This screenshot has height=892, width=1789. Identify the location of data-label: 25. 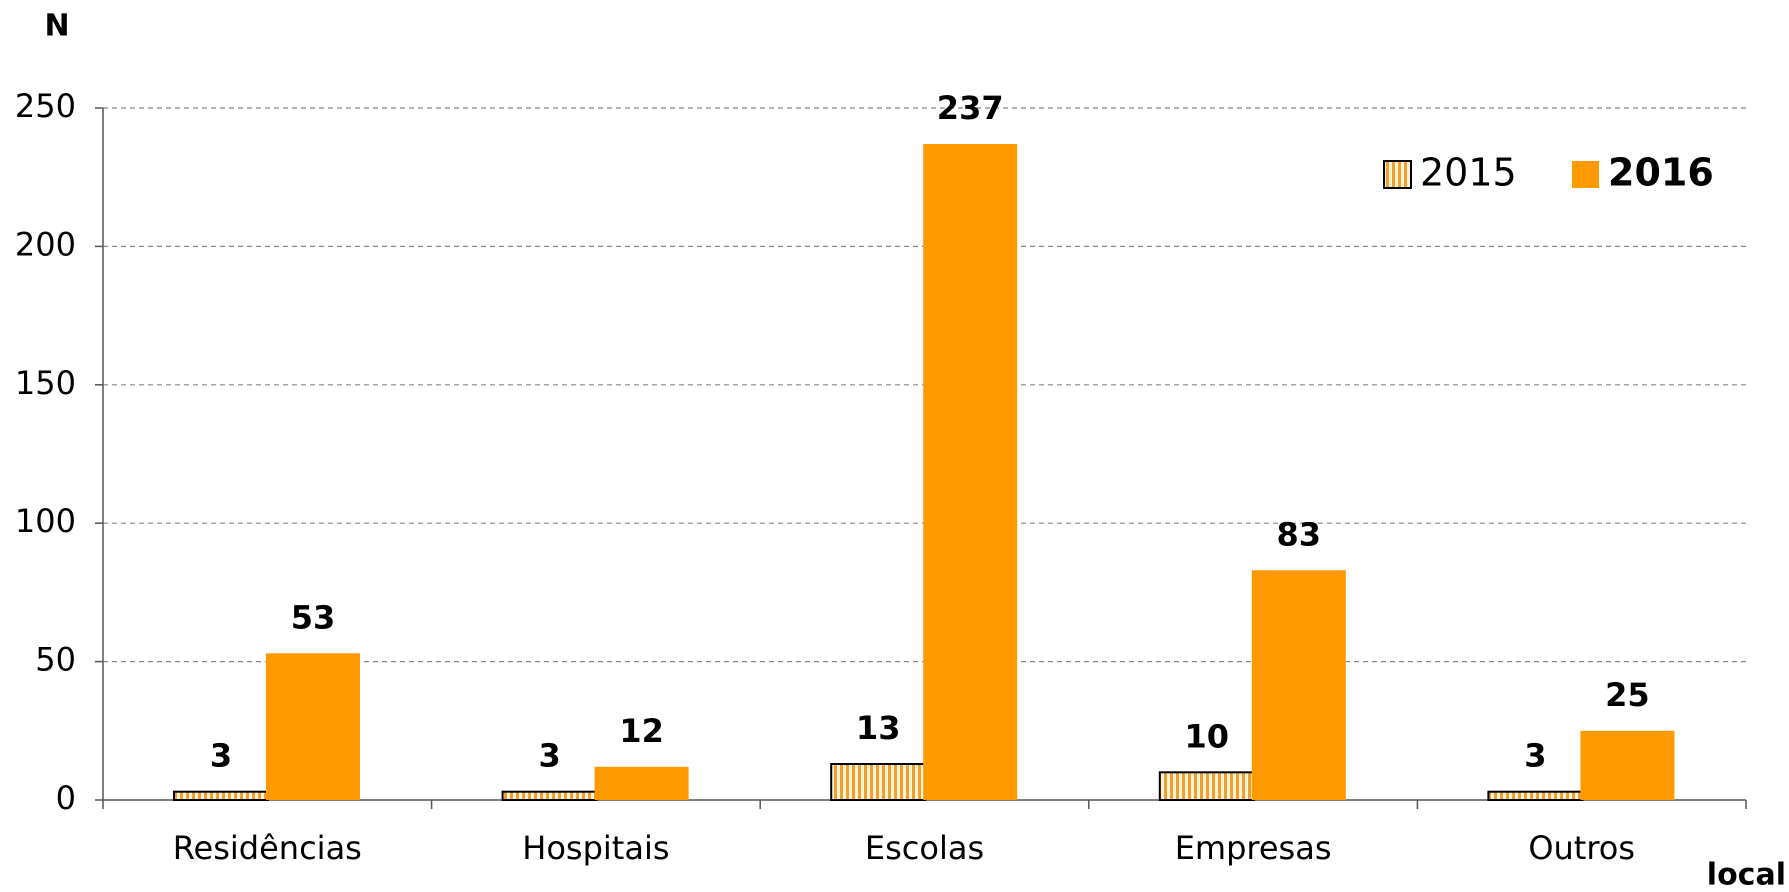
(1627, 695).